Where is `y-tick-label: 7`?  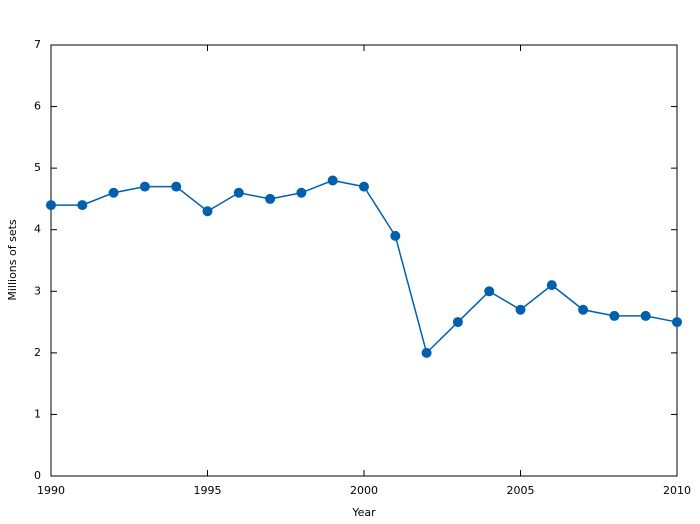
y-tick-label: 7 is located at coordinates (37, 44).